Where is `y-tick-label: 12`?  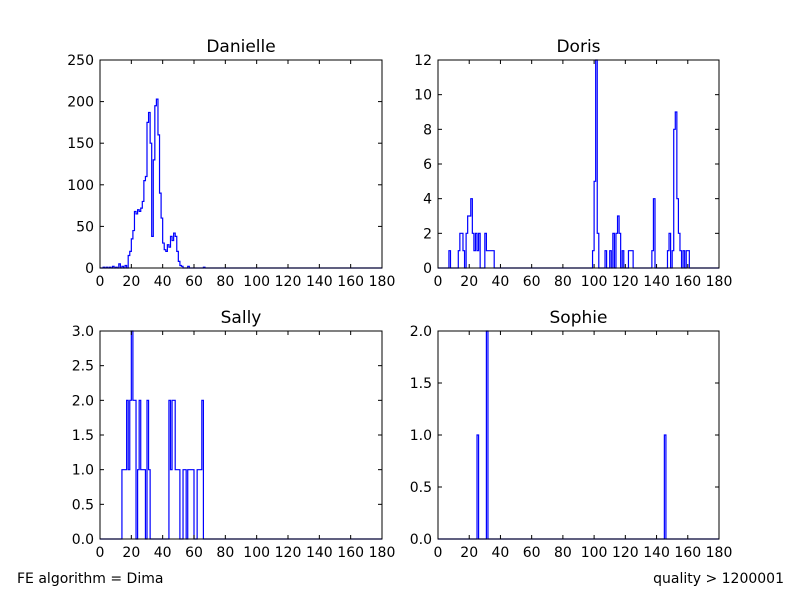
y-tick-label: 12 is located at coordinates (423, 61).